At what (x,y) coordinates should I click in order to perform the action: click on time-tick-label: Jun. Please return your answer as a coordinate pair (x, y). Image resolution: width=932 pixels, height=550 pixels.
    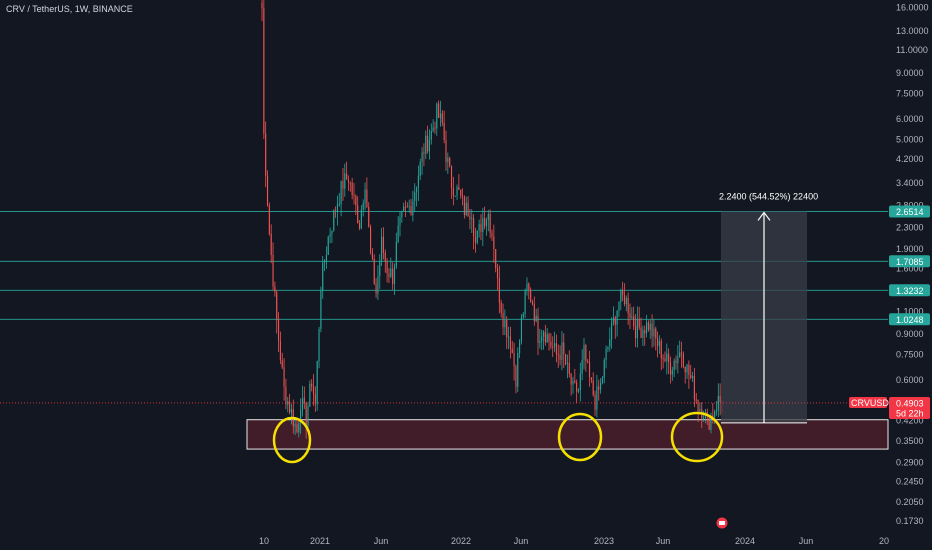
    Looking at the image, I should click on (521, 541).